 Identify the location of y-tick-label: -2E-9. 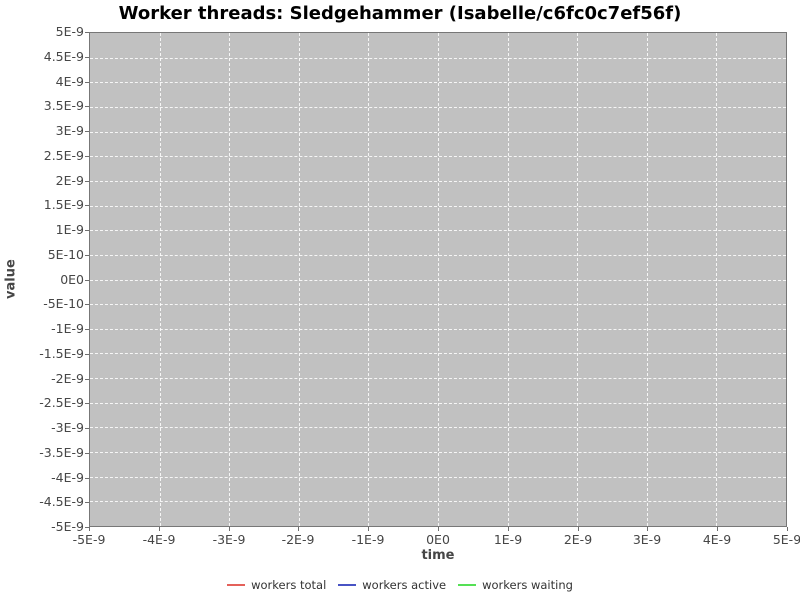
(67, 378).